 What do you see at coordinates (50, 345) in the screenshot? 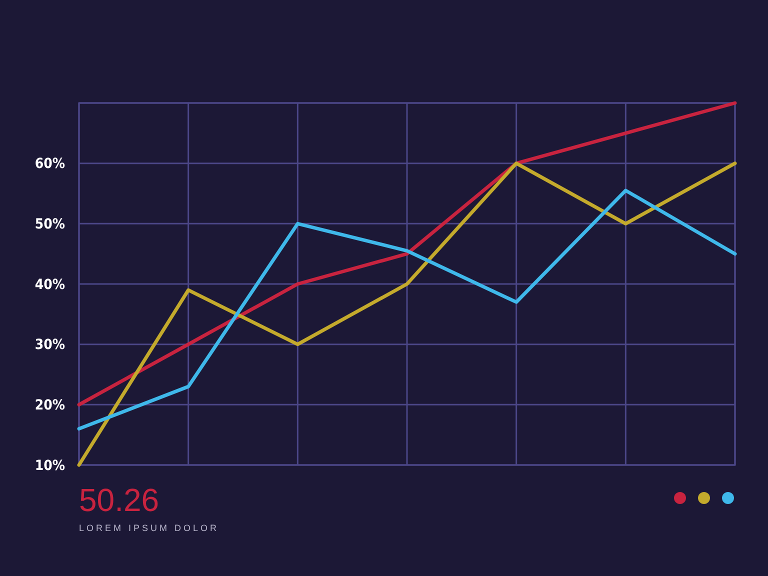
I see `y-tick-label: 30%` at bounding box center [50, 345].